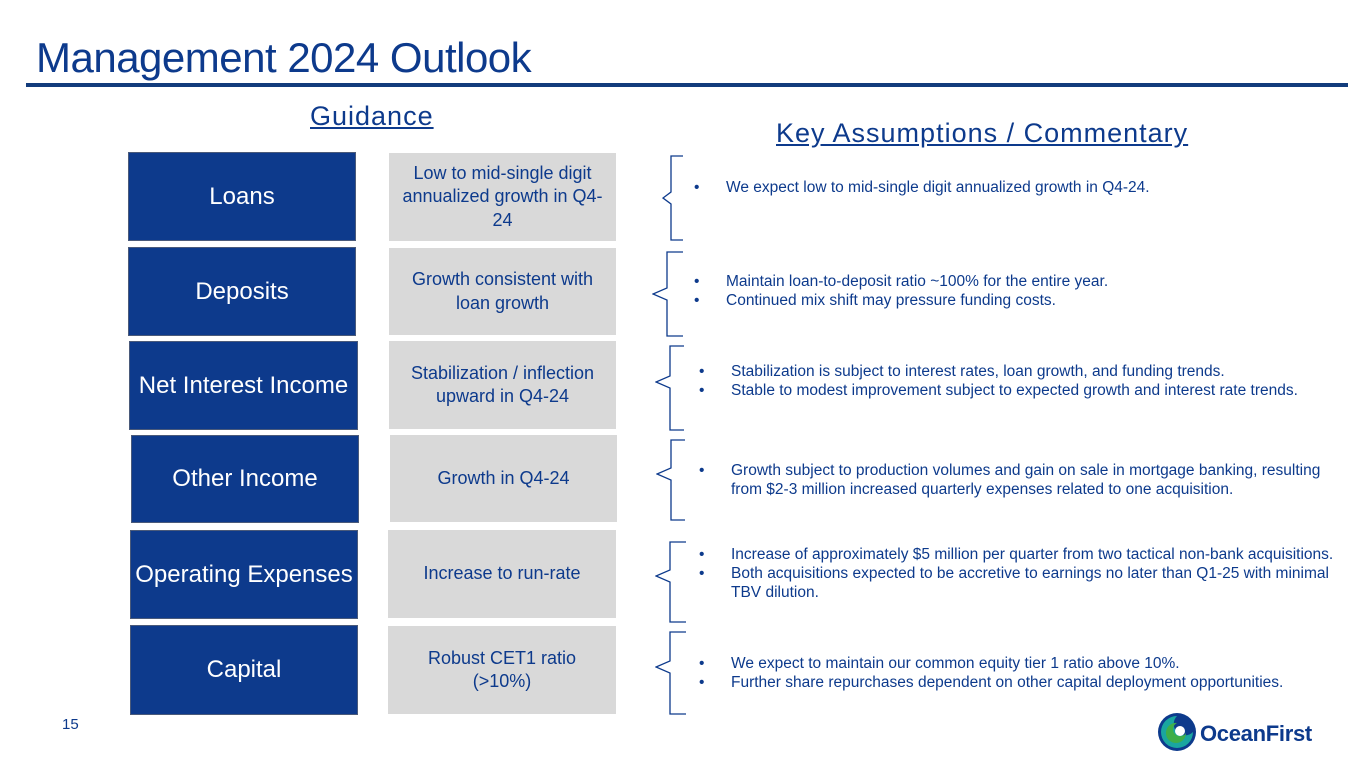  Describe the element at coordinates (503, 478) in the screenshot. I see `guidance-other-income: Growth in Q4-24` at that location.